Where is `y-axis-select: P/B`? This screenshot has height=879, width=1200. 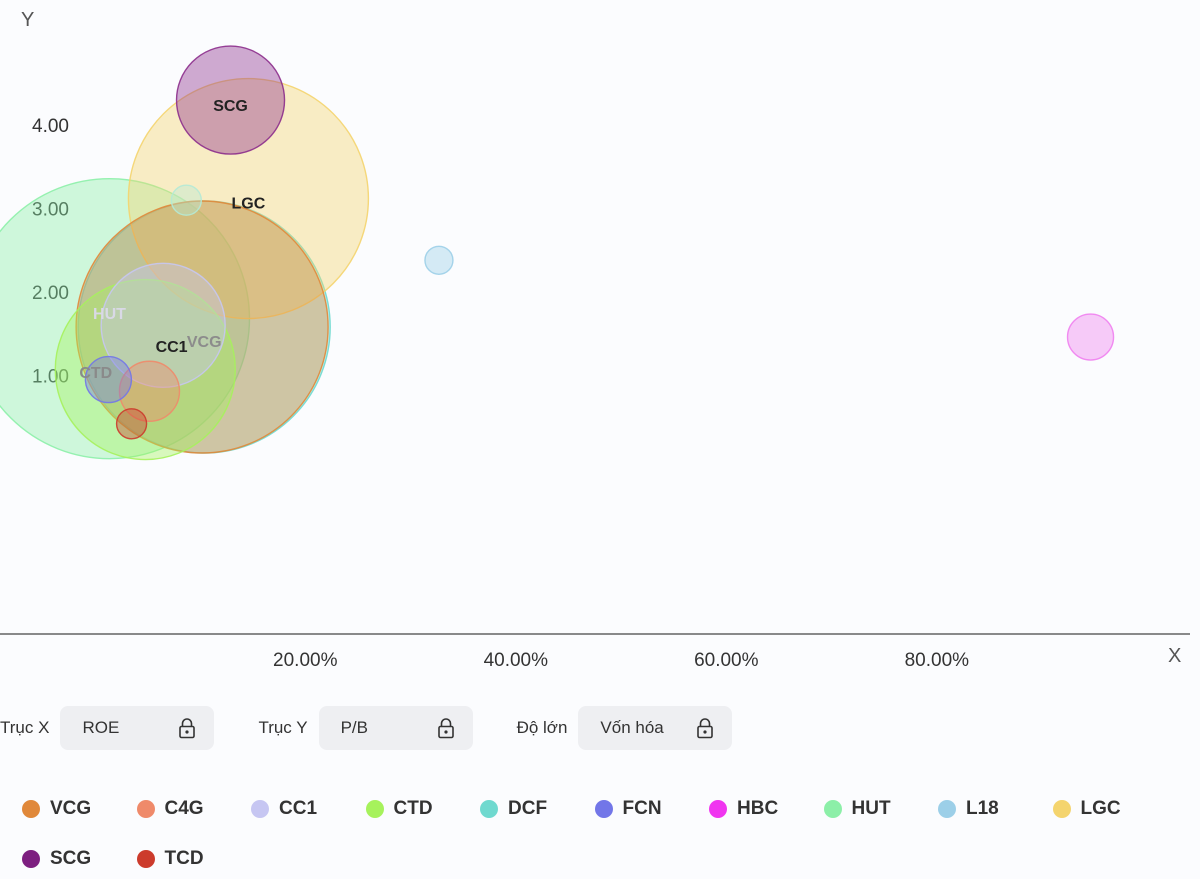 y-axis-select: P/B is located at coordinates (395, 728).